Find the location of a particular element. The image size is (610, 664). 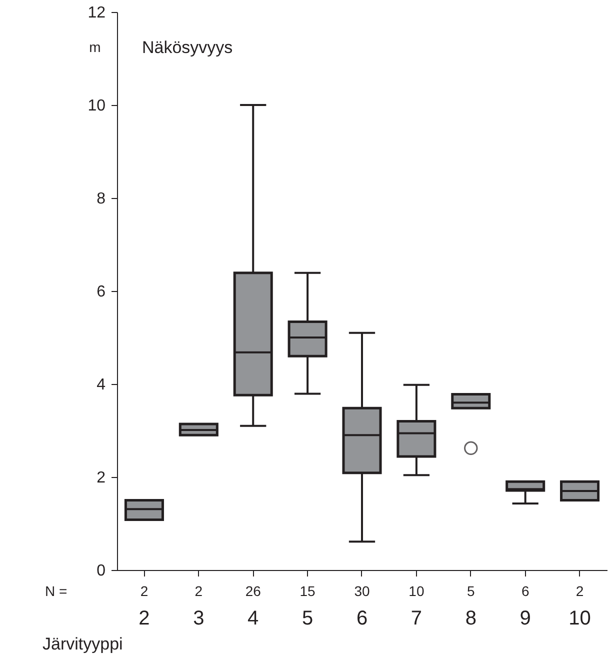

y-tick-label: 0 is located at coordinates (101, 571).